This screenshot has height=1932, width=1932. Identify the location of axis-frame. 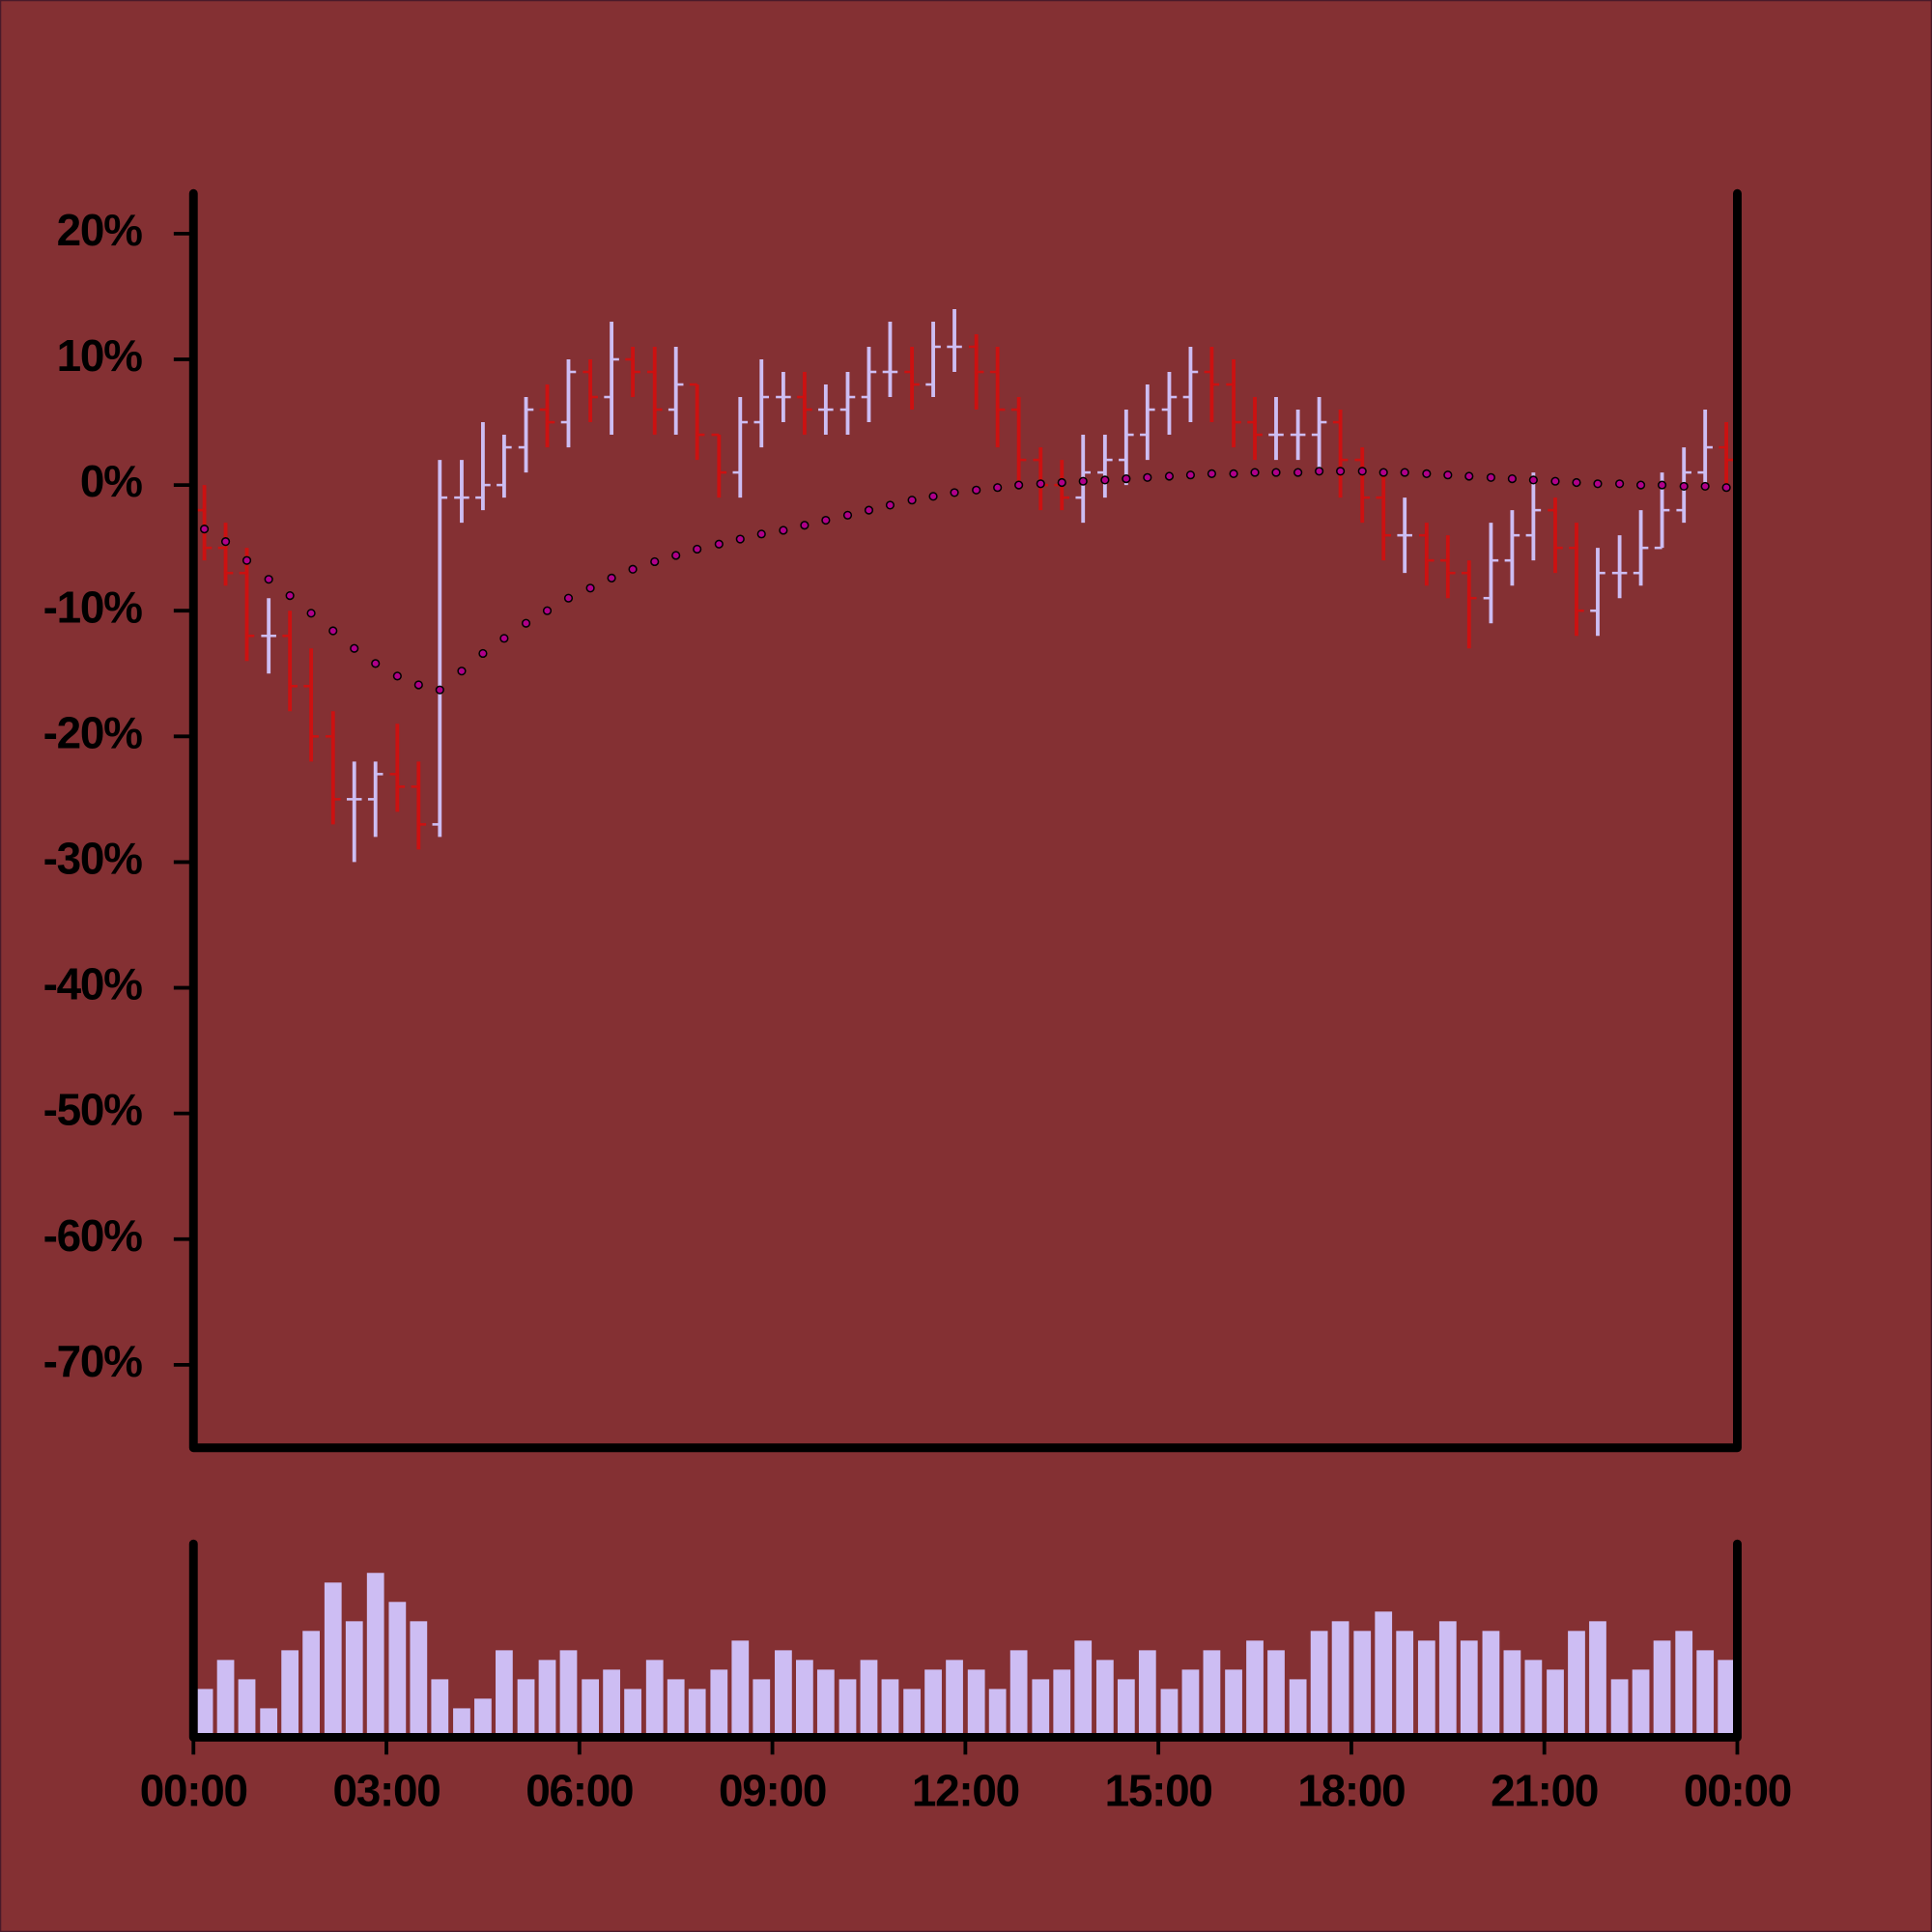
(965, 1640).